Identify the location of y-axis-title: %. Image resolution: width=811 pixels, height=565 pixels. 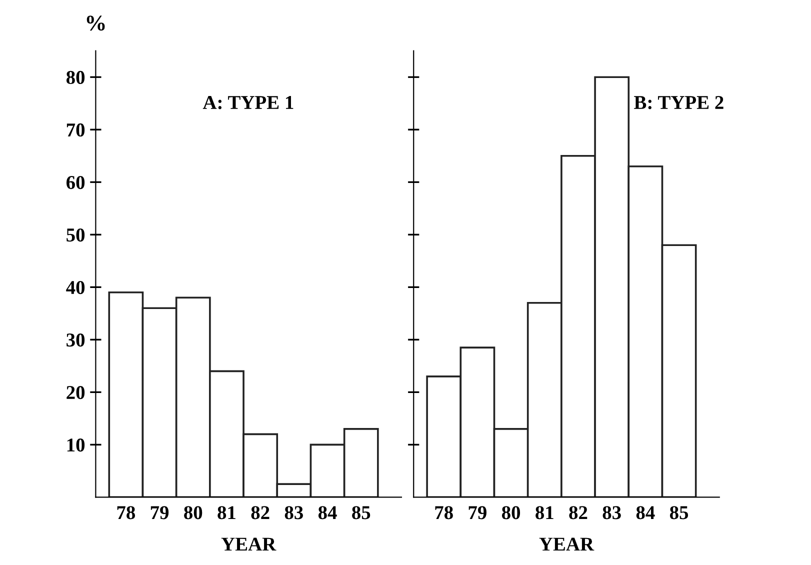
(95, 23).